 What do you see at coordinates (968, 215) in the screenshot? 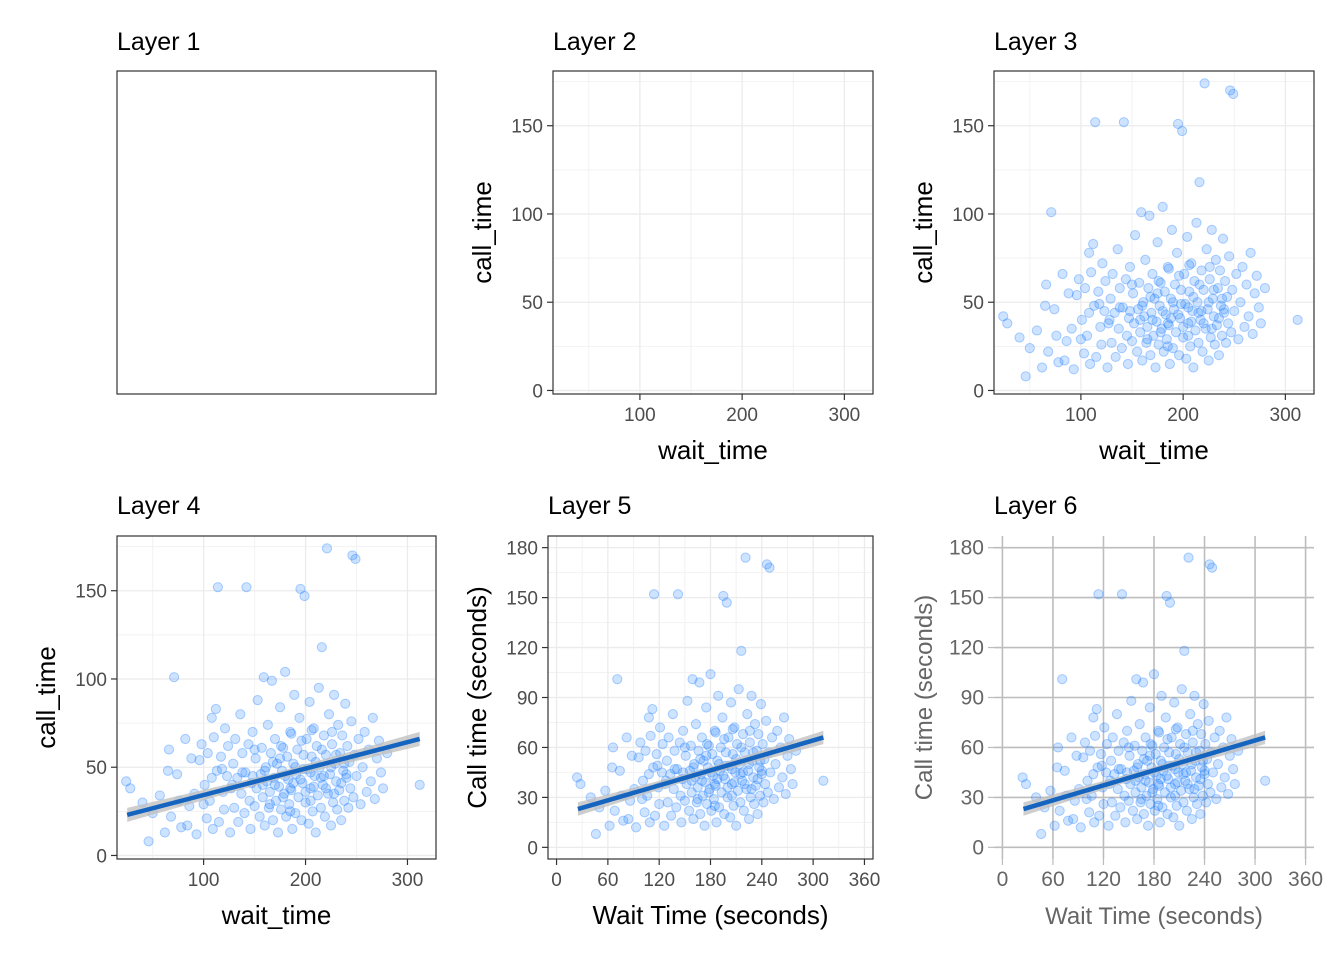
I see `y-tick-label: 100` at bounding box center [968, 215].